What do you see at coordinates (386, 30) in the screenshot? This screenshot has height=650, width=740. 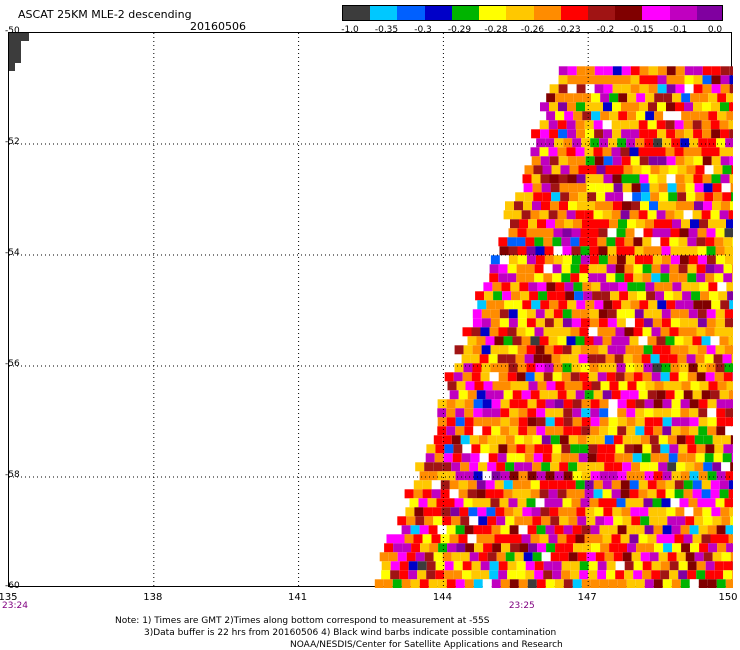 I see `colorbar-tick-label: -0.35` at bounding box center [386, 30].